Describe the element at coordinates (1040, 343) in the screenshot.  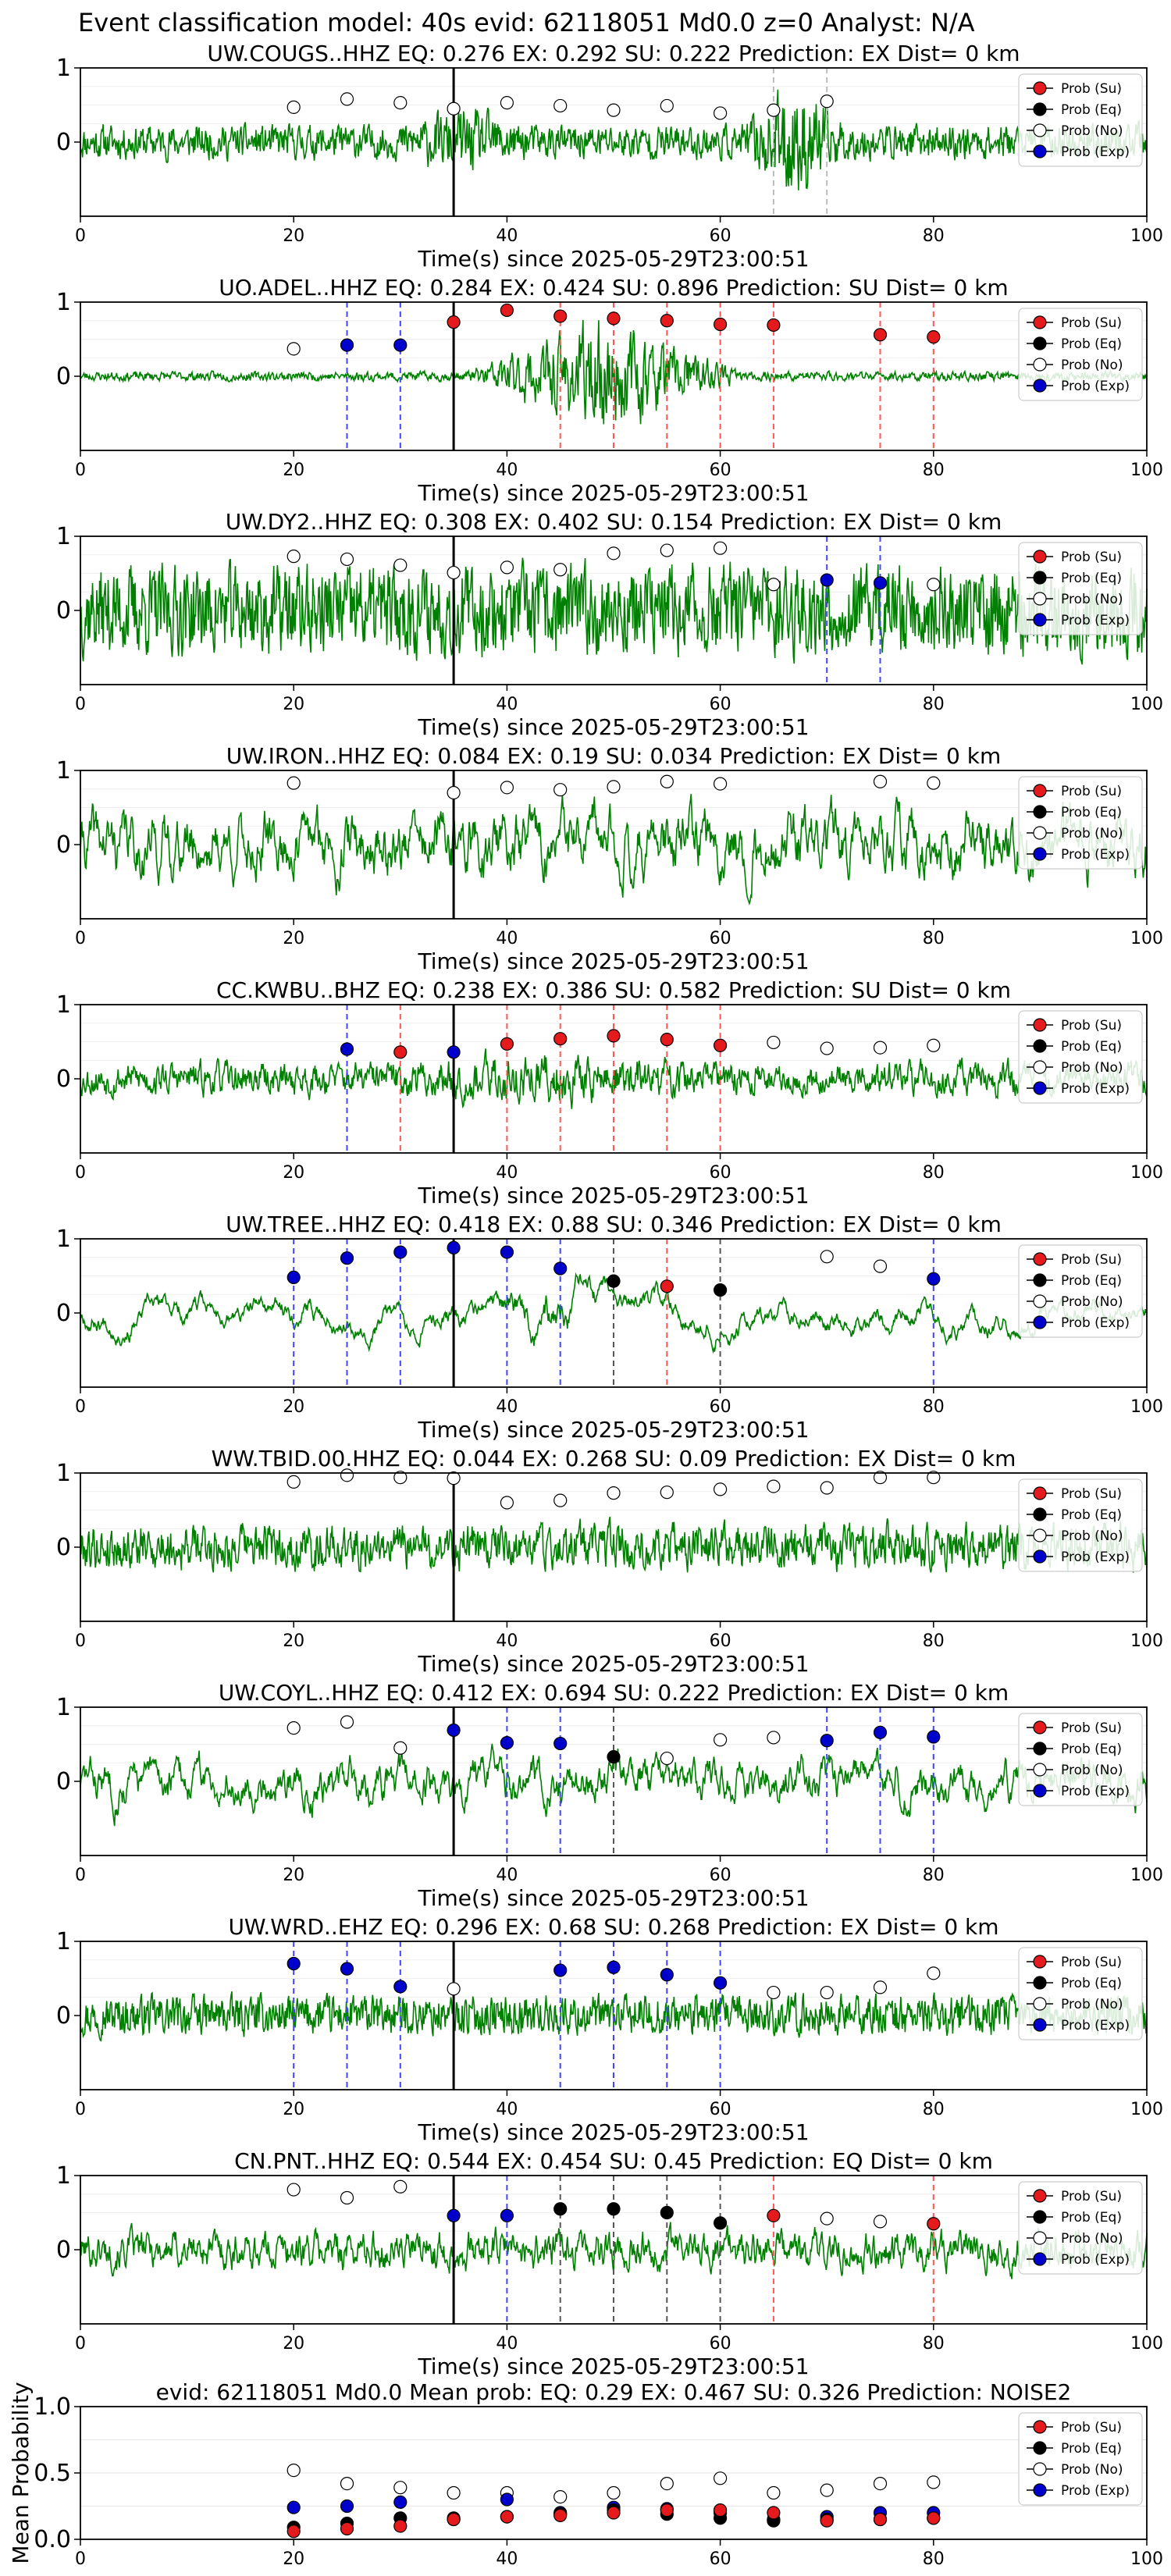
I see `legend-marker-eq` at that location.